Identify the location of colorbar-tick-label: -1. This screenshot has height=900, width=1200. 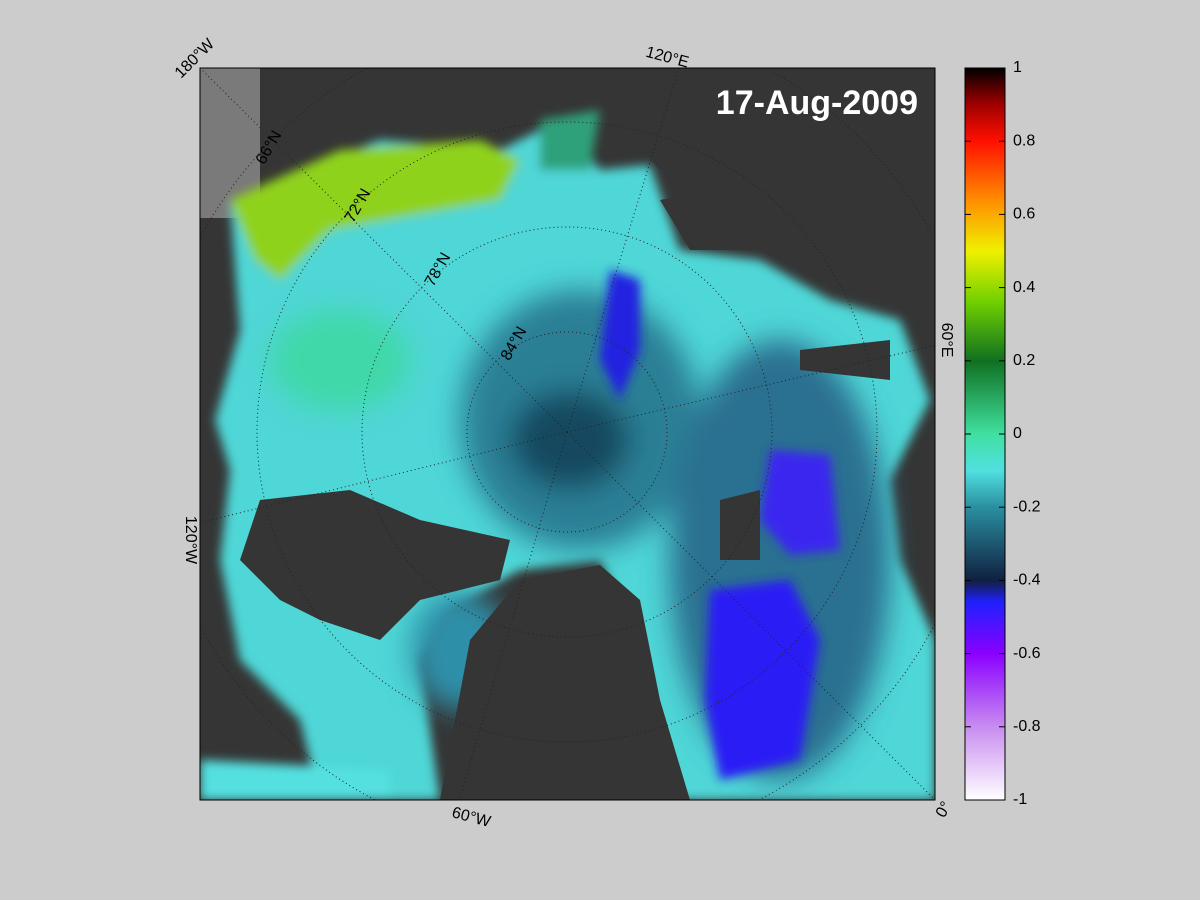
(1020, 799).